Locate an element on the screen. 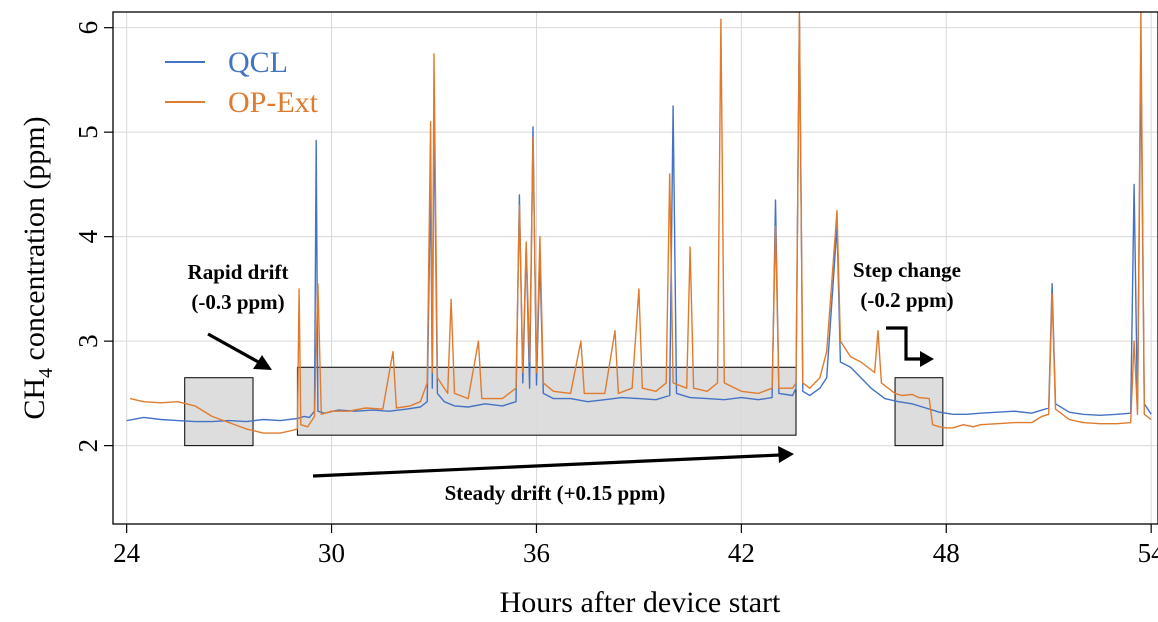  y-axis-ticks: 2 3 4 5 6 is located at coordinates (93, 236).